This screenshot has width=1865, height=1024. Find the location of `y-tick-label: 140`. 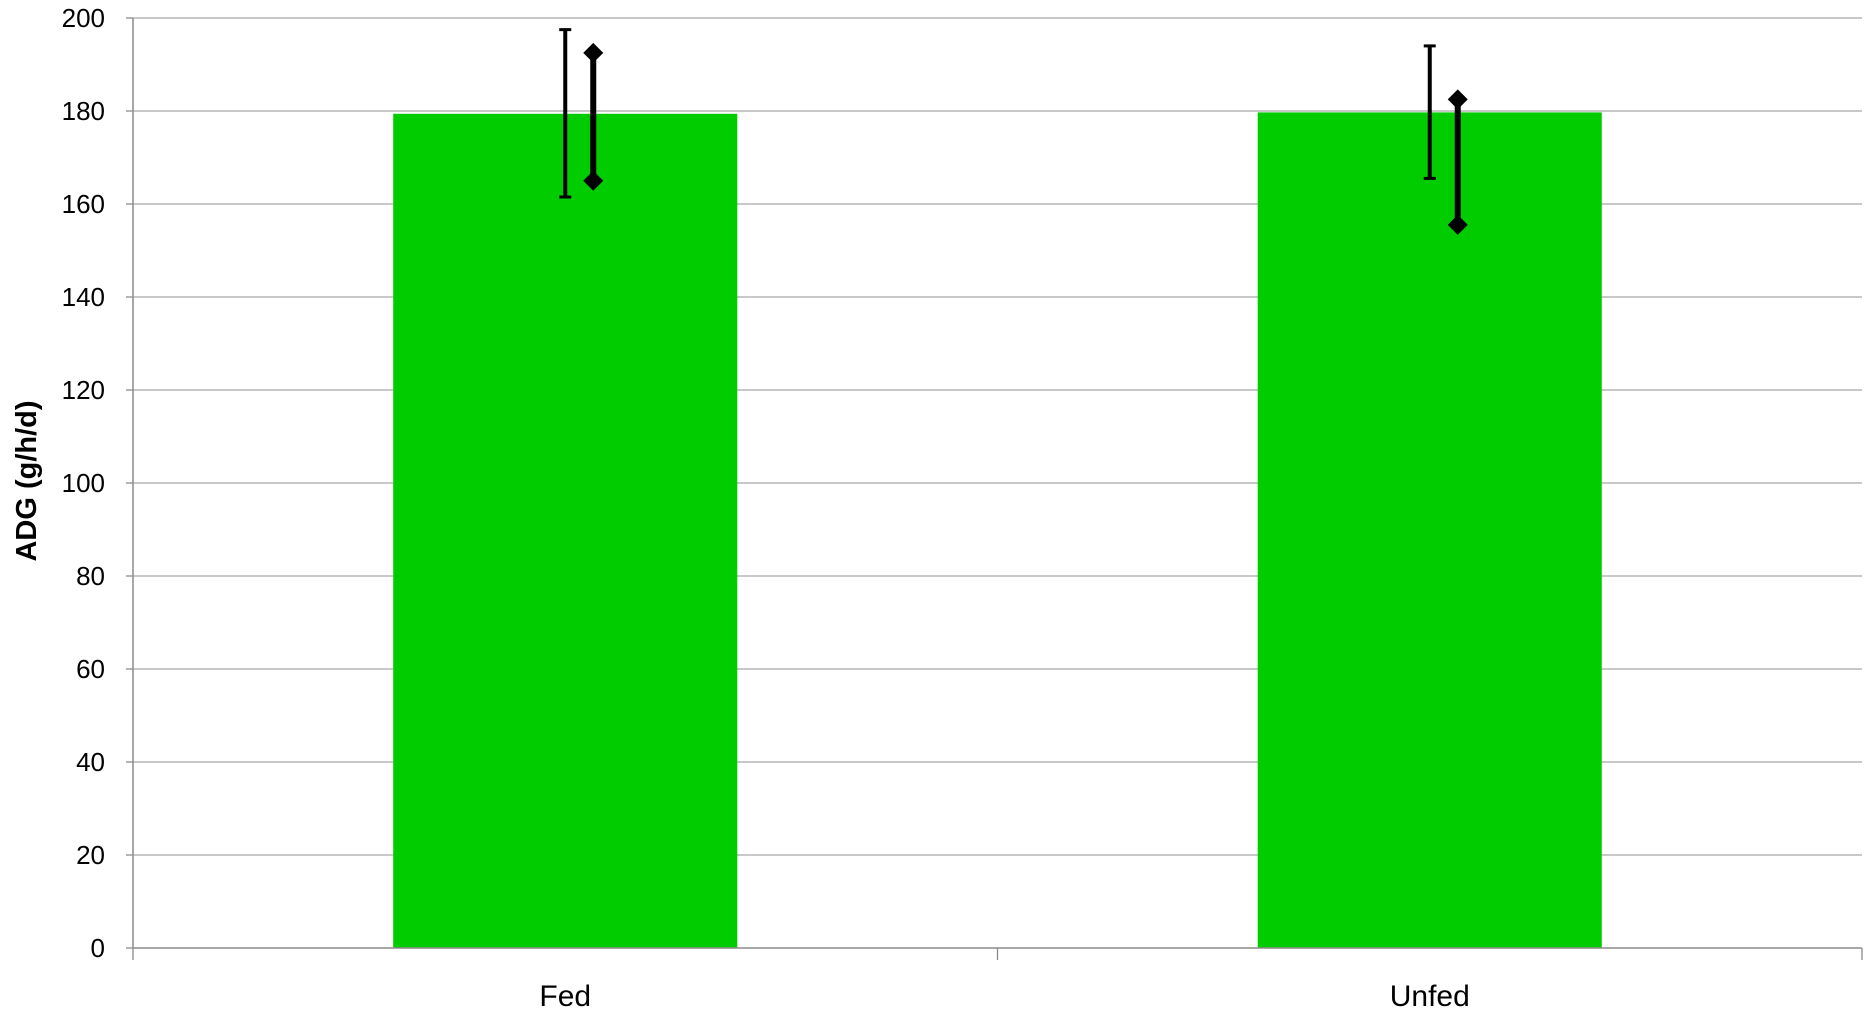

y-tick-label: 140 is located at coordinates (83, 297).